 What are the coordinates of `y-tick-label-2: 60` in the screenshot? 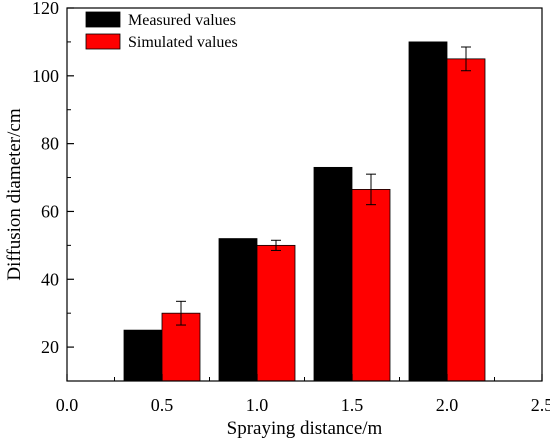 It's located at (50, 211).